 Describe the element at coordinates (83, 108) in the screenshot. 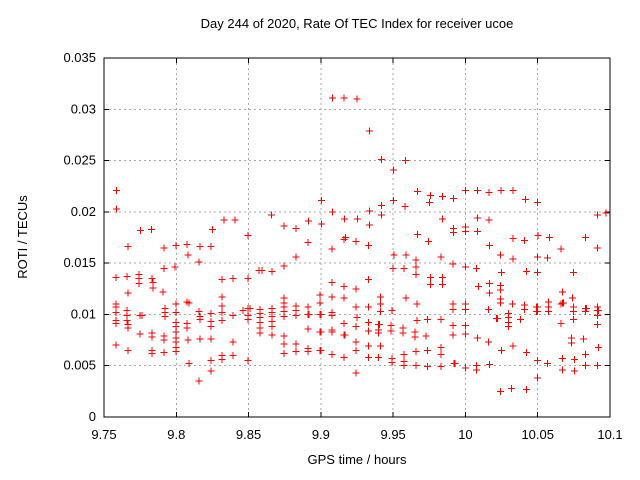

I see `y-tick-label: 0.03` at that location.